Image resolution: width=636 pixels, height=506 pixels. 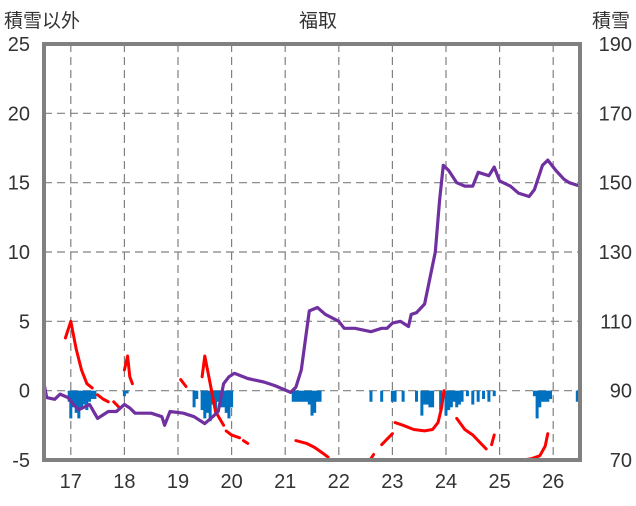 What do you see at coordinates (124, 482) in the screenshot?
I see `x-tick-label: 18` at bounding box center [124, 482].